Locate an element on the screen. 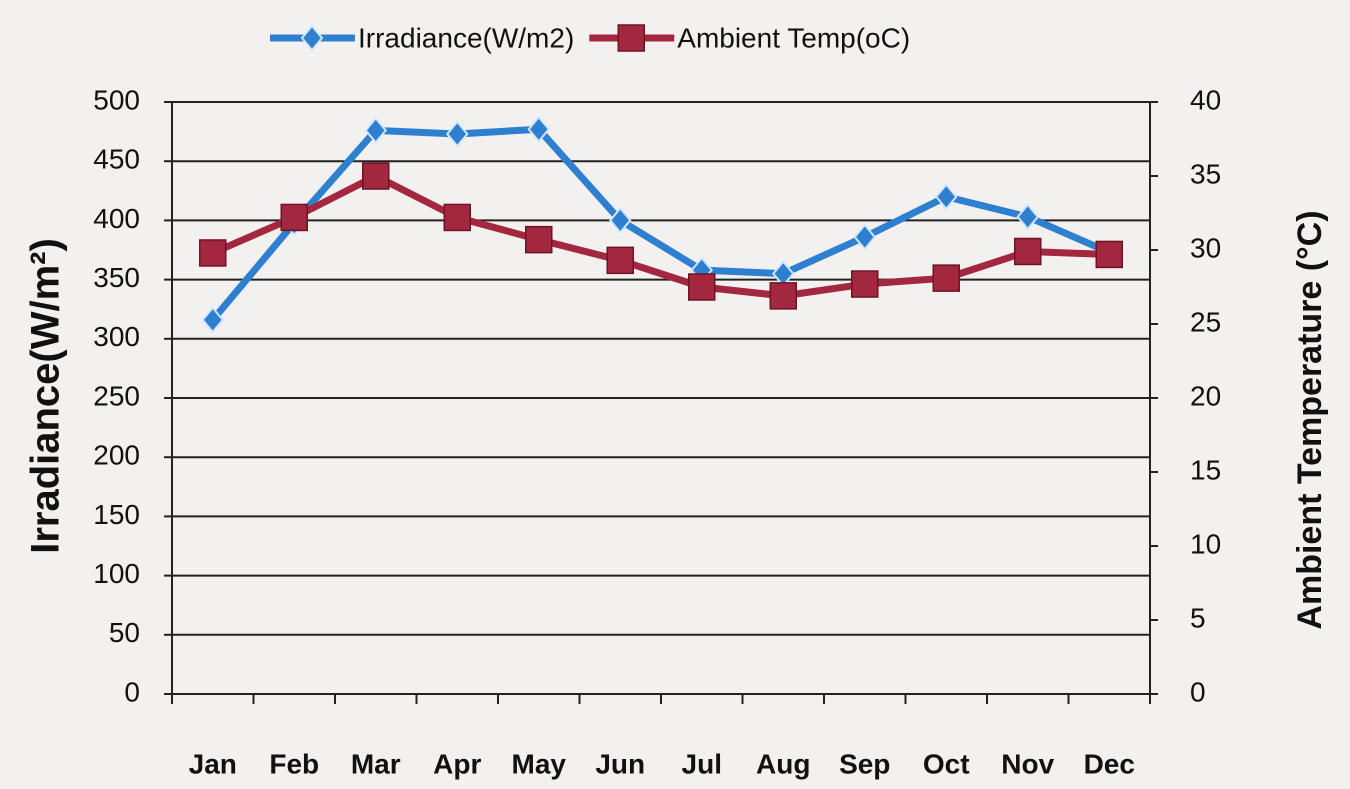 Image resolution: width=1350 pixels, height=789 pixels. y2-tick-label: 30 is located at coordinates (1205, 247).